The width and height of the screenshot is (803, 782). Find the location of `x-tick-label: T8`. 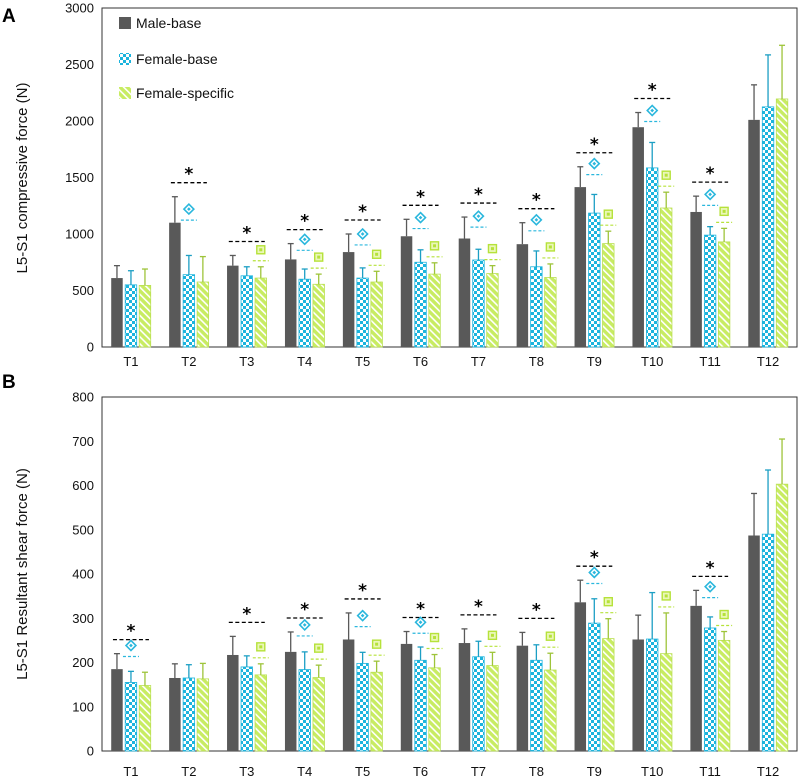

x-tick-label: T8 is located at coordinates (536, 771).